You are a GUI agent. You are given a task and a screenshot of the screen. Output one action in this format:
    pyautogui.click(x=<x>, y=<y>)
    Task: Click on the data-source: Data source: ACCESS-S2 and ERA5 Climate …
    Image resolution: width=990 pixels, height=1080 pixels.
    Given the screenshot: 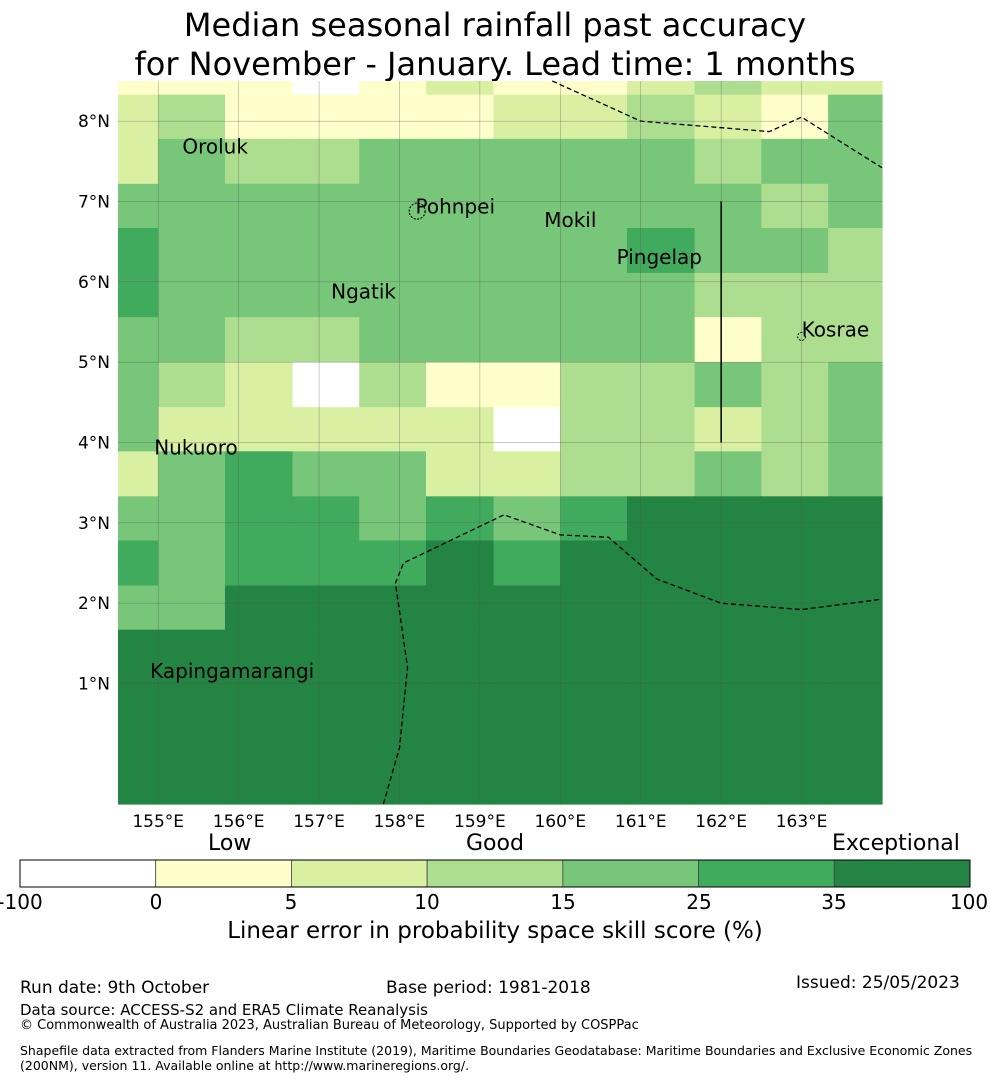 What is the action you would take?
    pyautogui.click(x=224, y=1010)
    